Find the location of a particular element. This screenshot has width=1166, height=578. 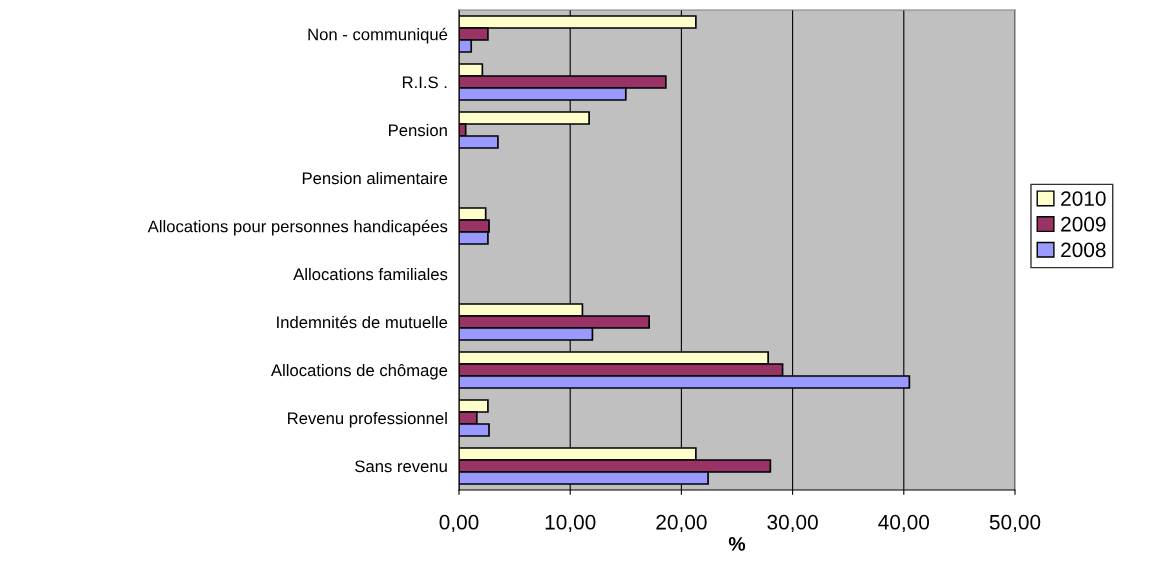

legend-label: 2008 is located at coordinates (1083, 250).